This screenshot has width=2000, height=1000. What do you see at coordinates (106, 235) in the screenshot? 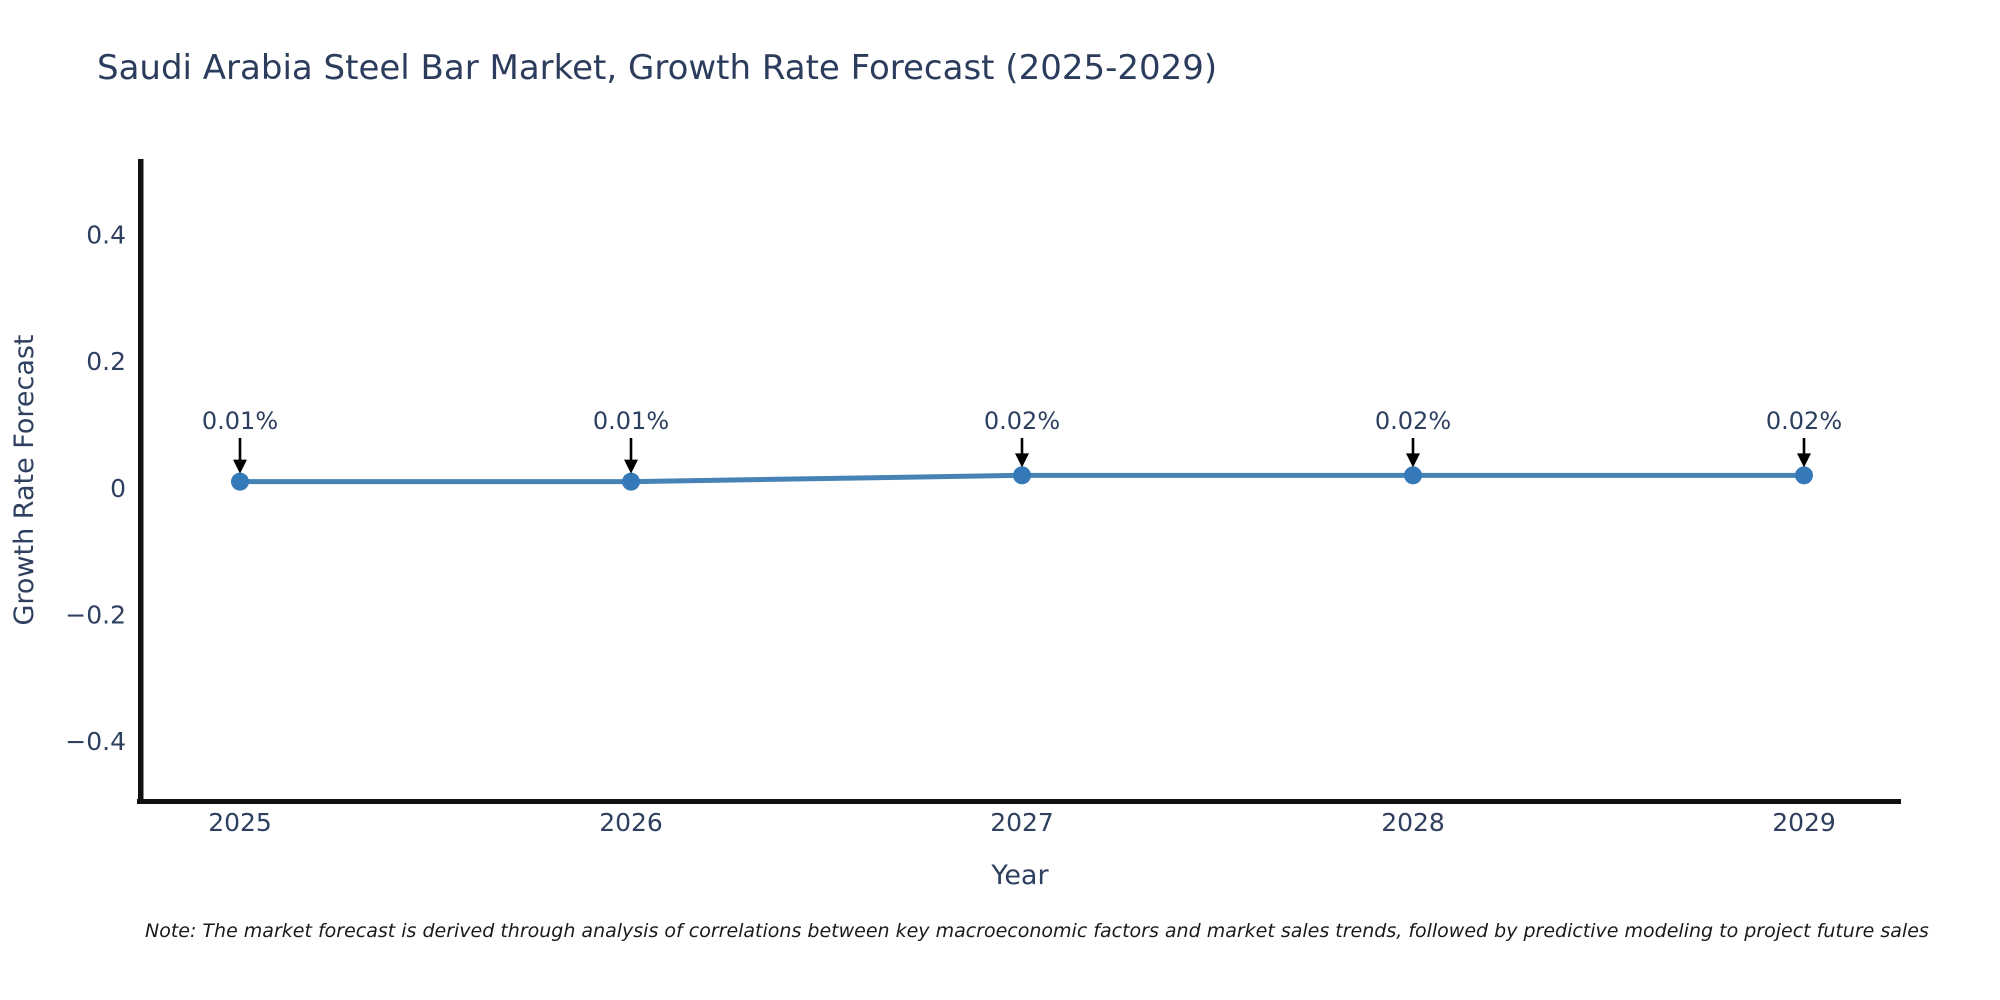
I see `y-tick-label: 0.4` at bounding box center [106, 235].